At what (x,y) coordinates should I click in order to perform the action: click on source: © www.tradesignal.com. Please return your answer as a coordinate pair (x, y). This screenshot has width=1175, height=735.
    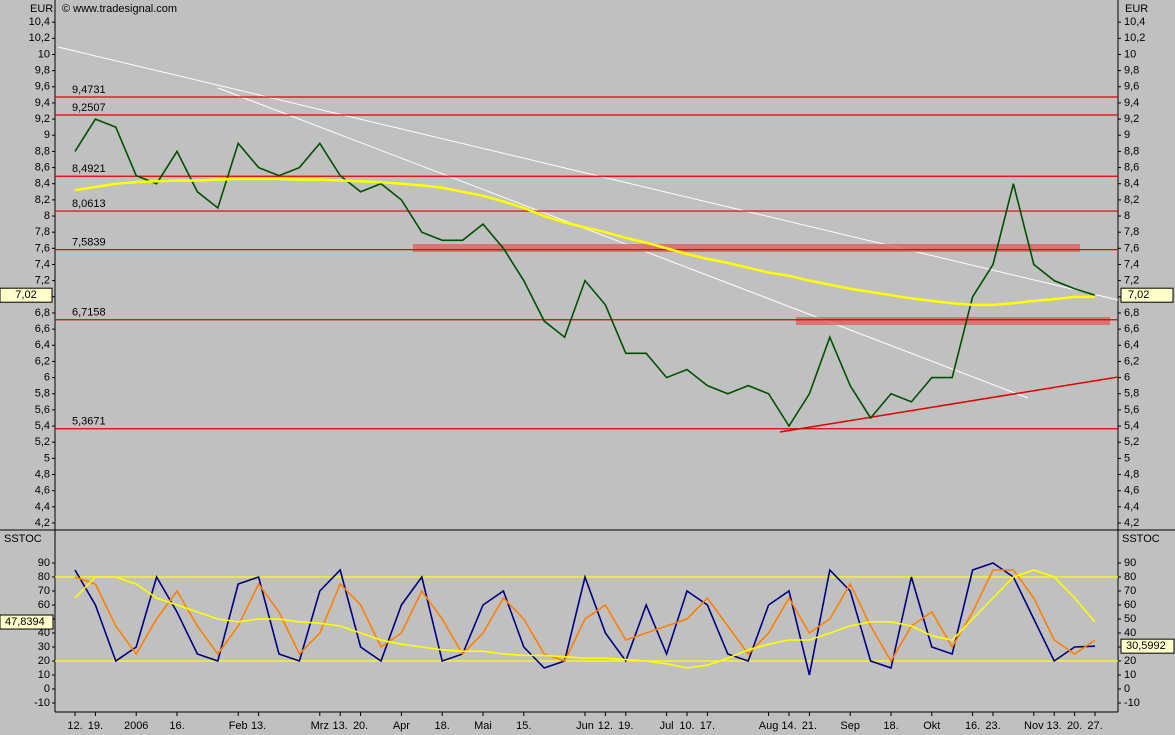
    Looking at the image, I should click on (119, 9).